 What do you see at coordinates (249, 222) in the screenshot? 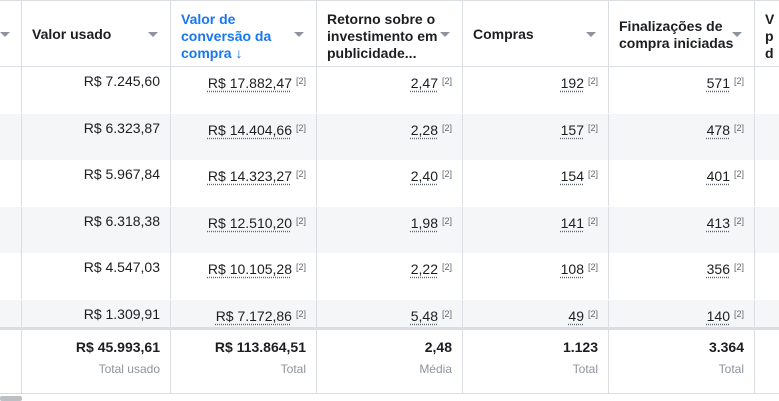
I see `cell-number: R$ 12.510,20` at bounding box center [249, 222].